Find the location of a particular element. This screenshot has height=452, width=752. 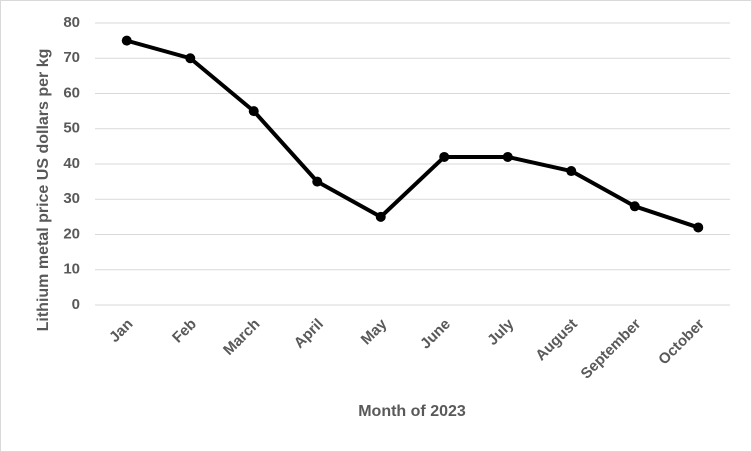

y-tick-label: 40 is located at coordinates (71, 163).